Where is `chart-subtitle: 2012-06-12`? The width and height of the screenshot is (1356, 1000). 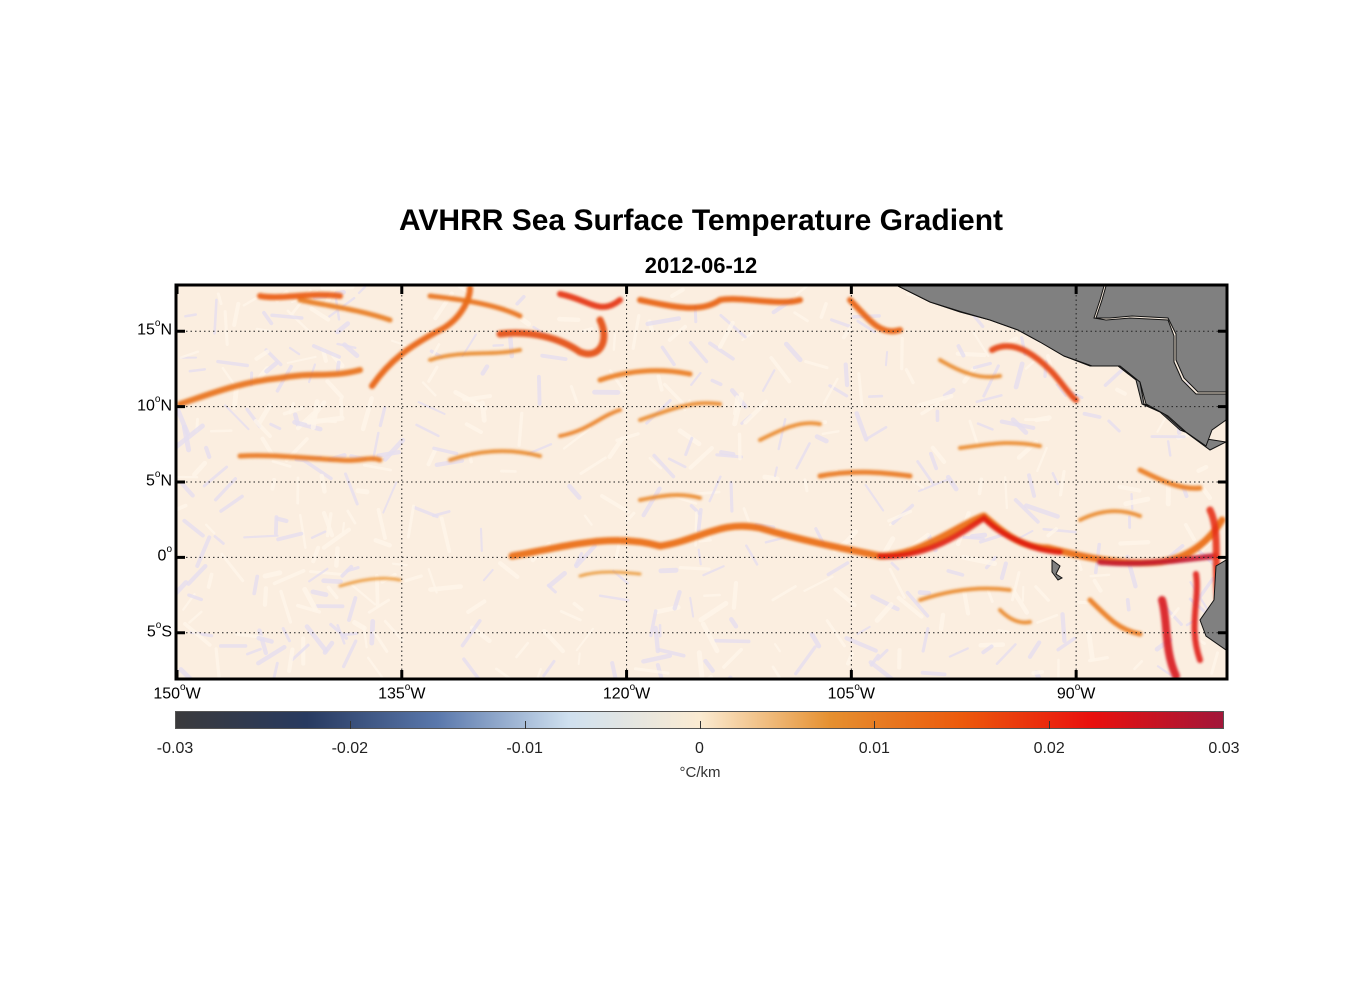
chart-subtitle: 2012-06-12 is located at coordinates (701, 265).